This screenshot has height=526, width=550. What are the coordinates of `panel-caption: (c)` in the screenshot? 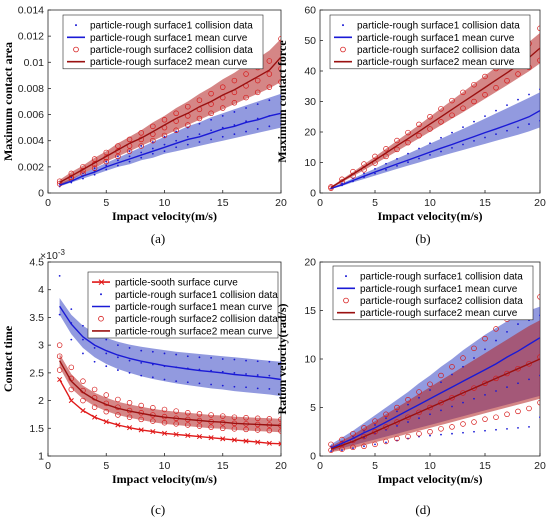 It's located at (158, 509).